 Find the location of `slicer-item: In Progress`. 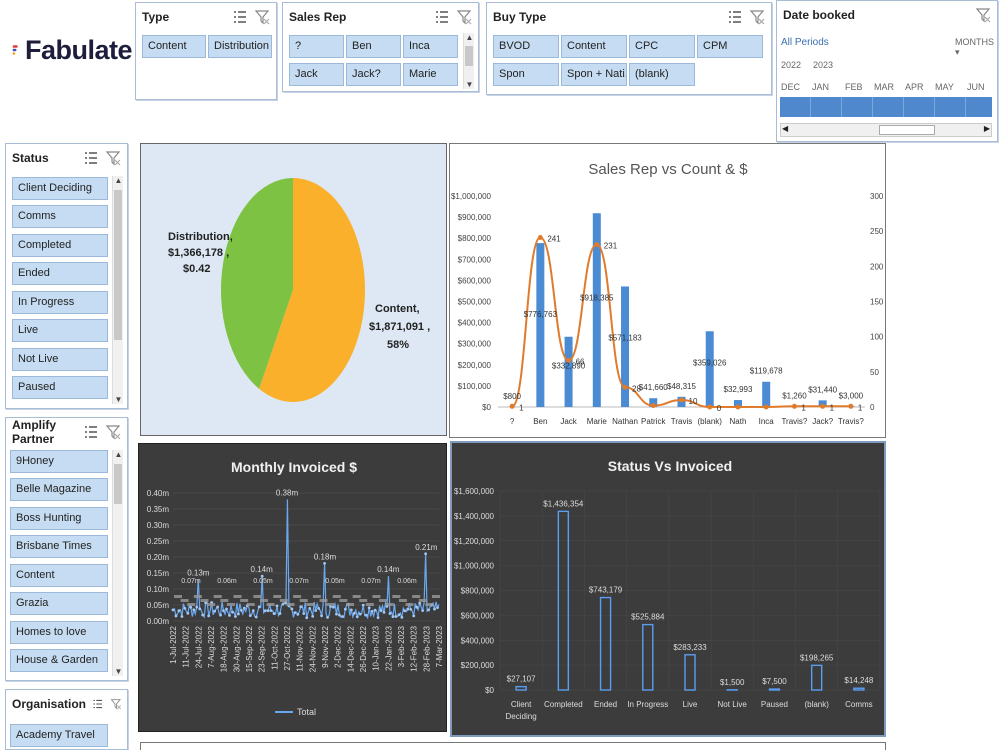

slicer-item: In Progress is located at coordinates (60, 302).